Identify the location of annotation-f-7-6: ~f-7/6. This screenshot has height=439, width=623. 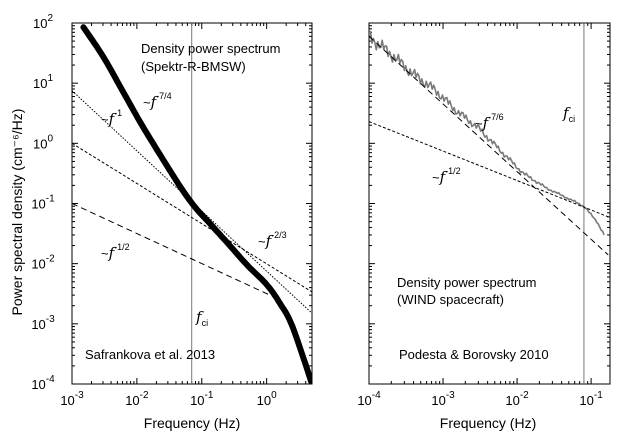
(489, 122).